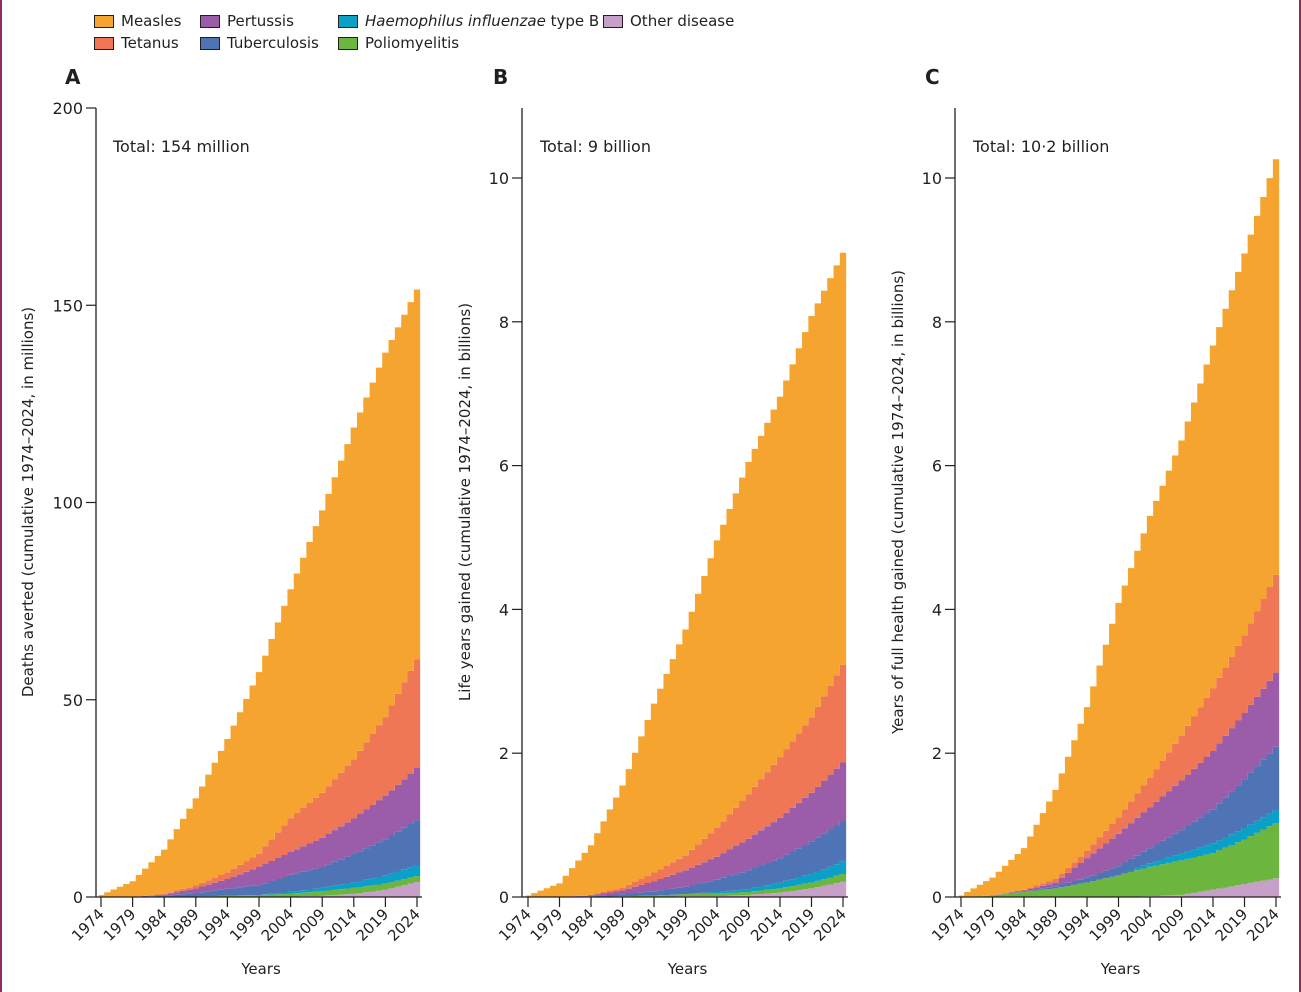 The height and width of the screenshot is (992, 1301). I want to click on legend-swatch-pertussis, so click(210, 21).